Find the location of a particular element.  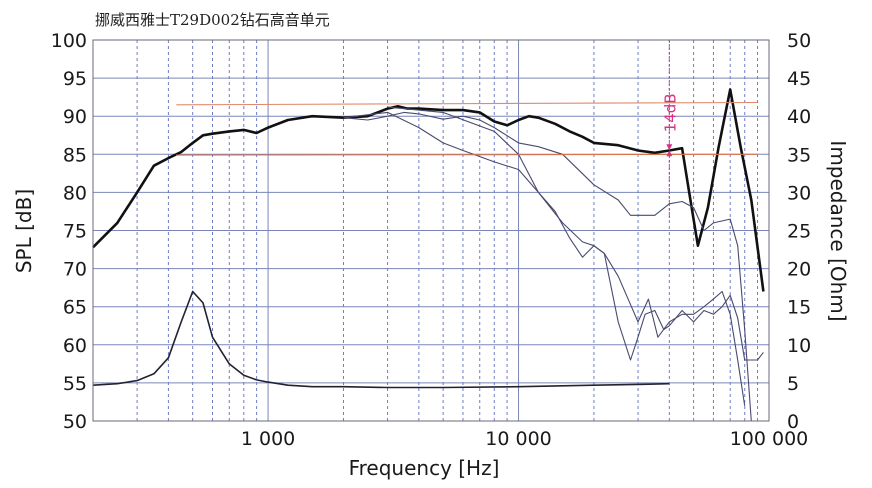

y-left-tick-label: 85 is located at coordinates (75, 155).